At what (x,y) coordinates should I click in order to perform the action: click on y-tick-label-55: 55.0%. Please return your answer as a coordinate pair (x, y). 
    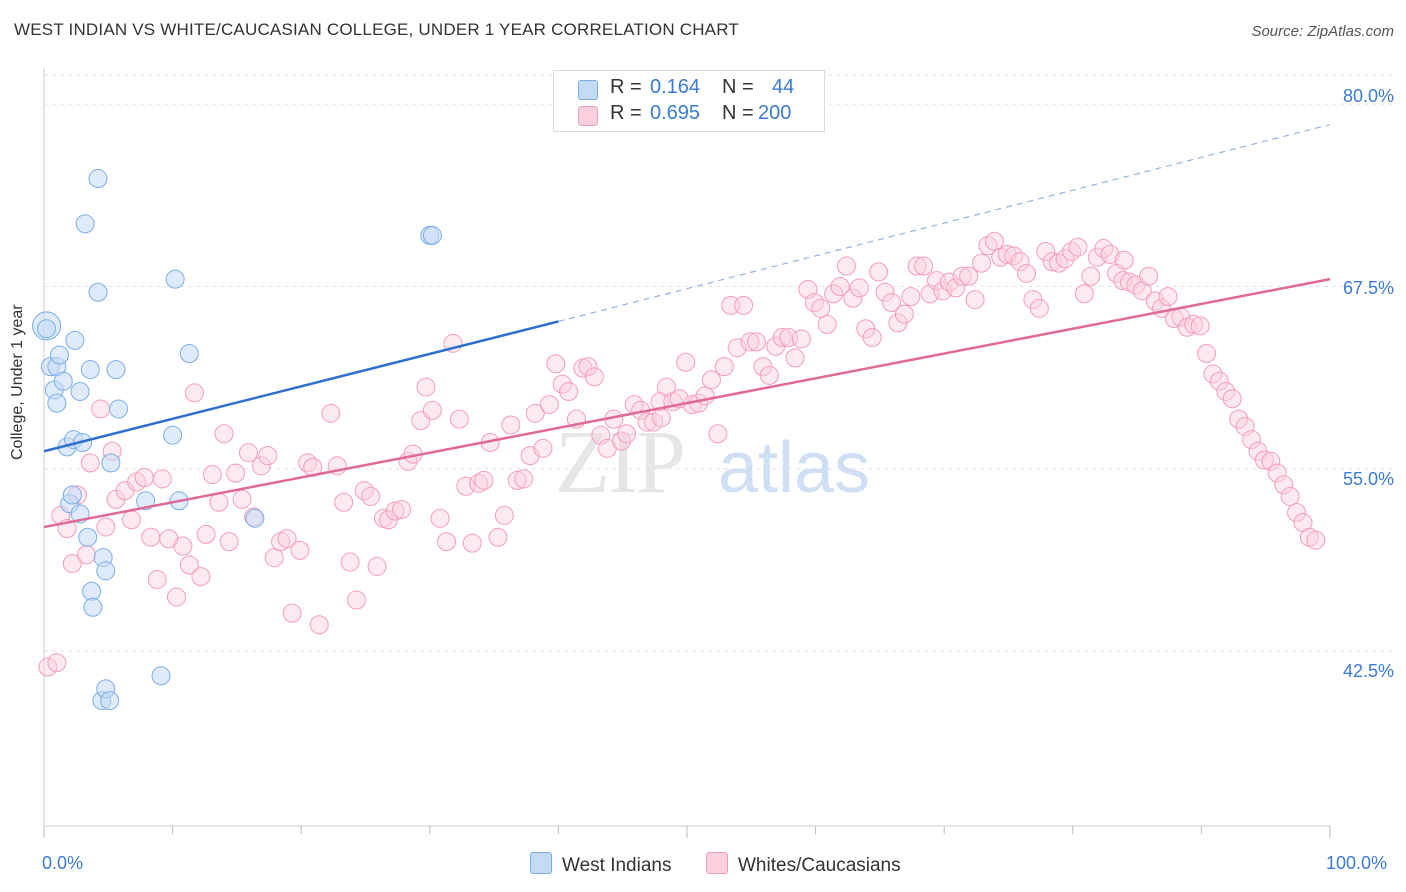
    Looking at the image, I should click on (1368, 479).